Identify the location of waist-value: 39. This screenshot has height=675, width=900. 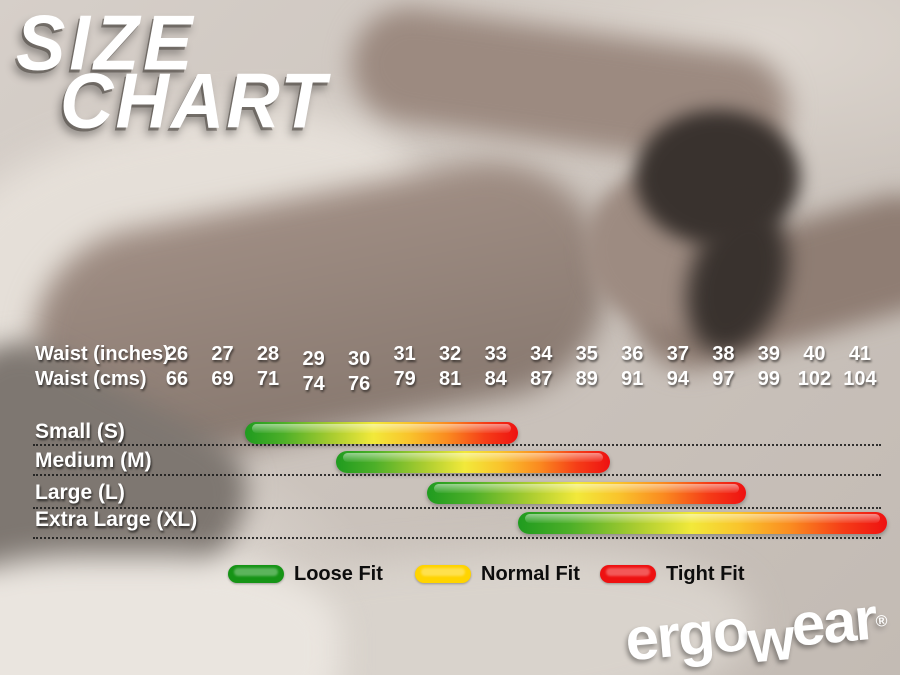
(768, 354).